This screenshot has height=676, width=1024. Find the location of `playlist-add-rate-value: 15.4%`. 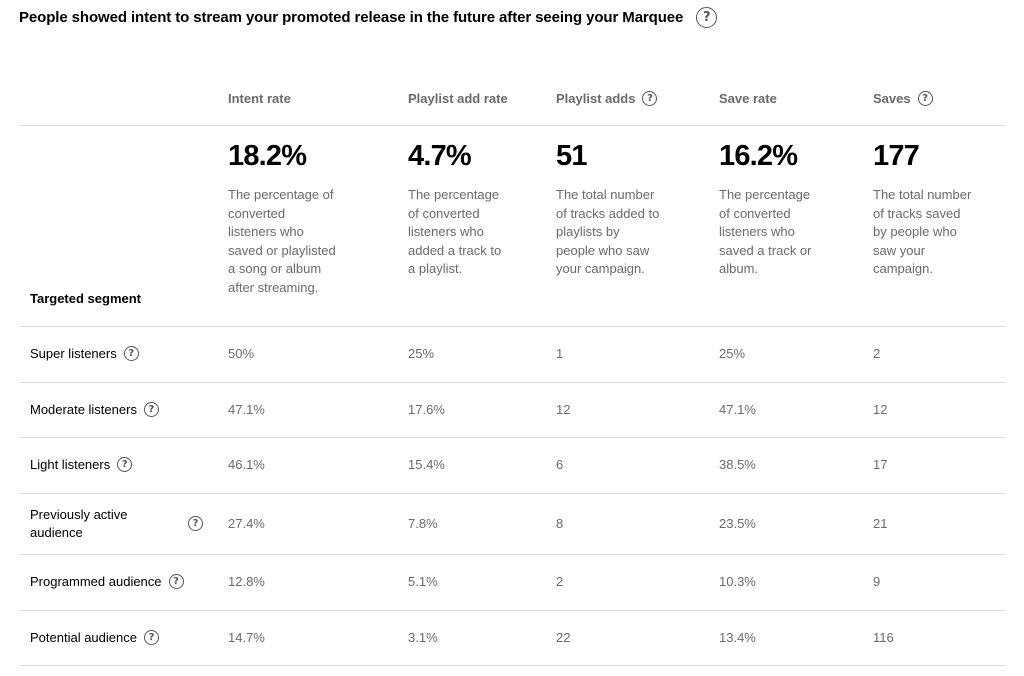

playlist-add-rate-value: 15.4% is located at coordinates (426, 464).